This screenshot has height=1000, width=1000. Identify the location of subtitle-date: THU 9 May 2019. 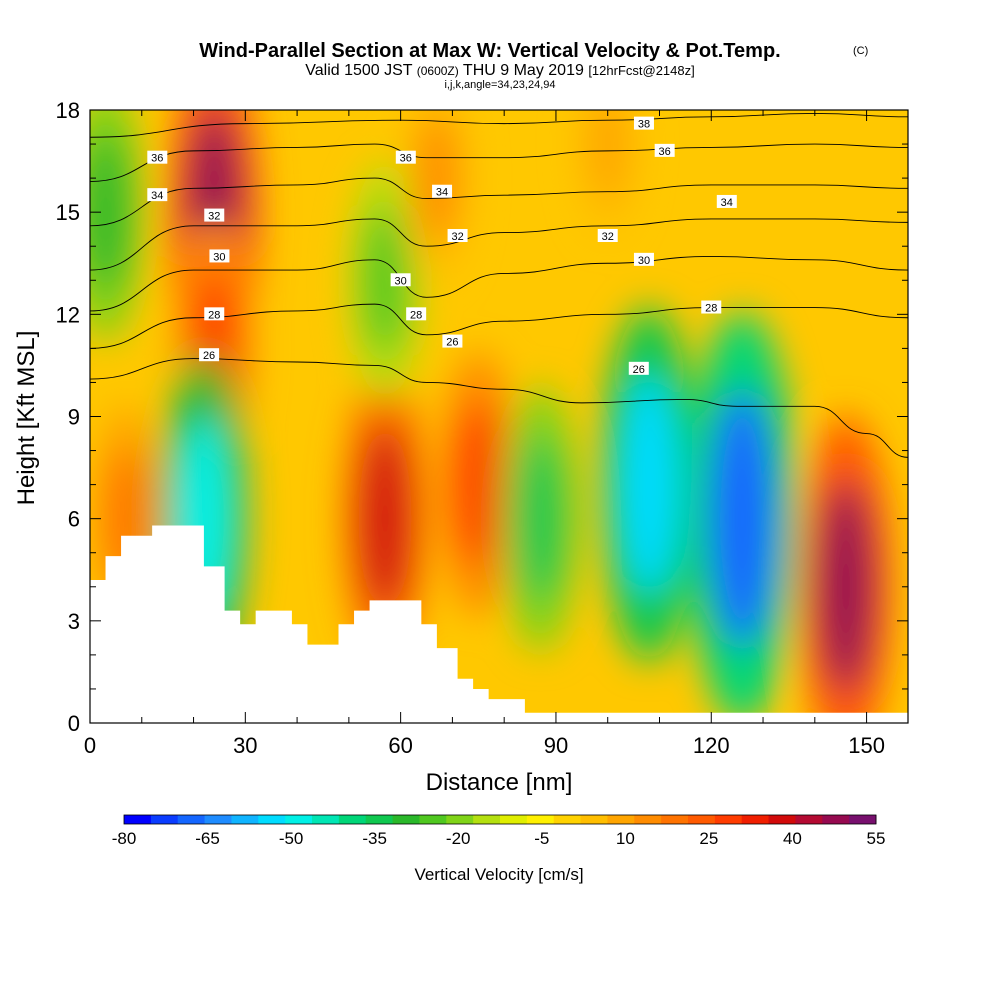
(523, 70).